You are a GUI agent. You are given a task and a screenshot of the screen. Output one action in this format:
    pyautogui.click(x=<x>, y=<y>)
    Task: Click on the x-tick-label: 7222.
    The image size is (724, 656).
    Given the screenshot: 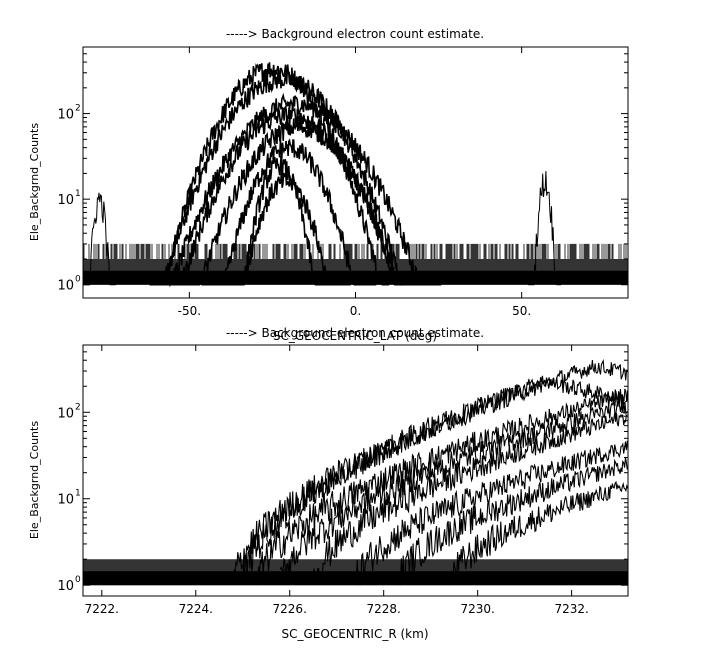 What is the action you would take?
    pyautogui.click(x=102, y=609)
    